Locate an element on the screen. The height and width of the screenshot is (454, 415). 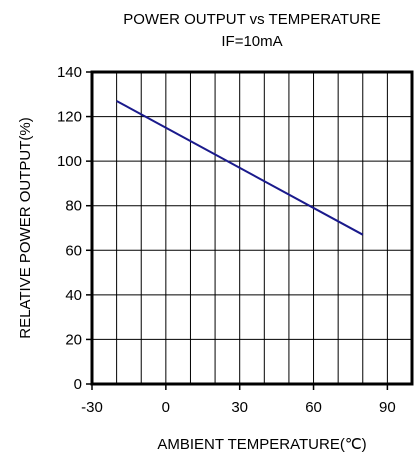
chart-title: POWER OUTPUT vs TEMPERATURE is located at coordinates (252, 19).